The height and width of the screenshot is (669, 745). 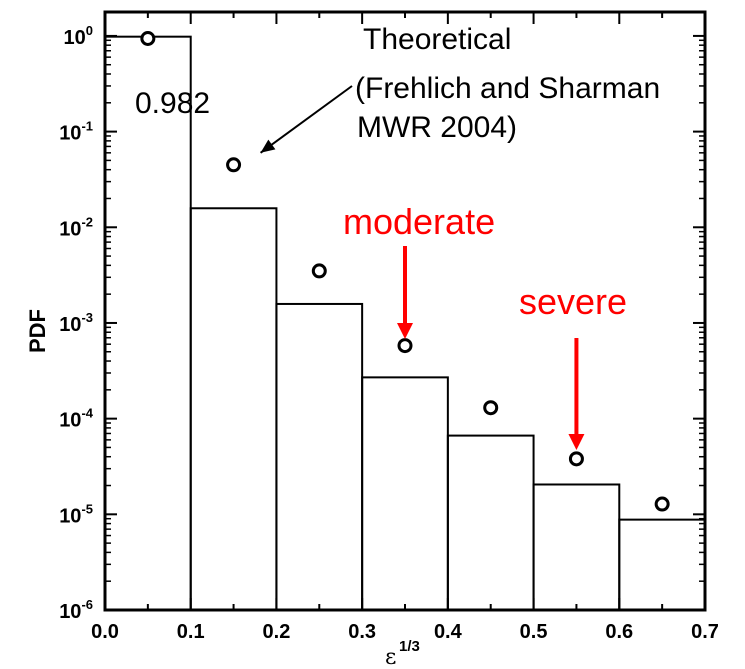 What do you see at coordinates (105, 632) in the screenshot?
I see `x-tick-label: 0.0` at bounding box center [105, 632].